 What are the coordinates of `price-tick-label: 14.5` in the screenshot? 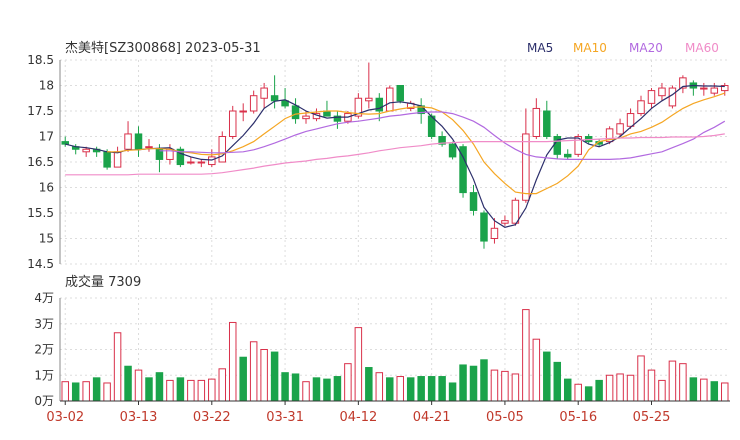 It's located at (40, 264).